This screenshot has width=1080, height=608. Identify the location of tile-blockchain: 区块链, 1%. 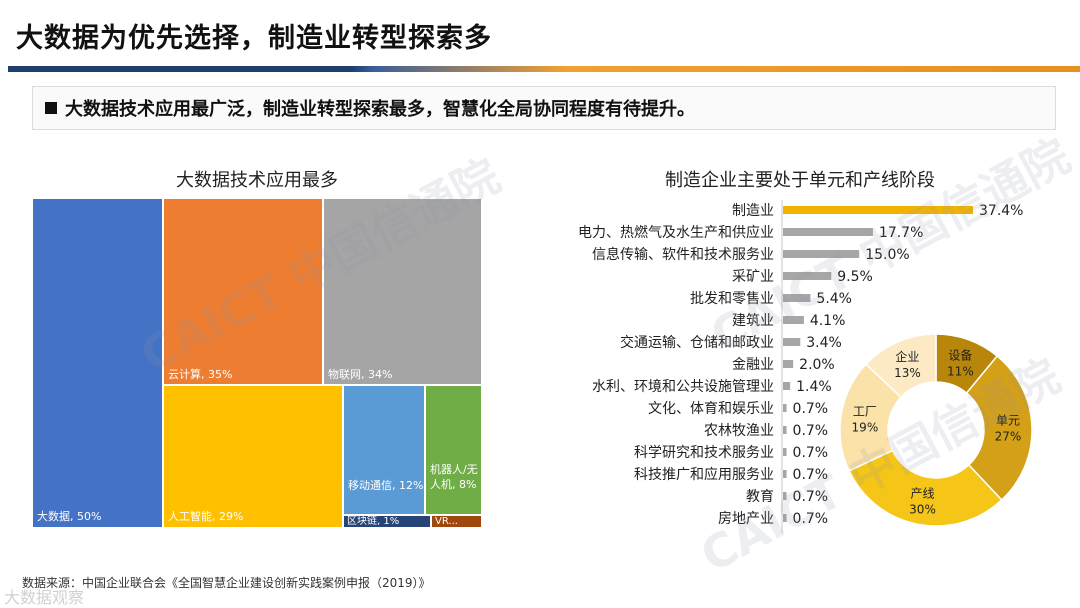
(387, 521).